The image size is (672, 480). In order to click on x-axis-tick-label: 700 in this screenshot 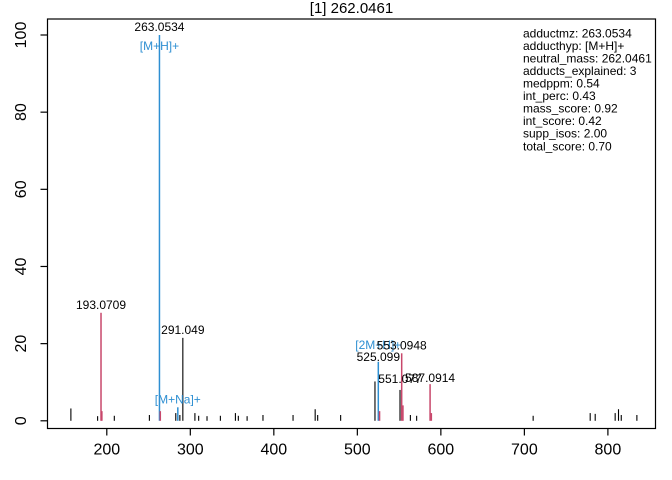, I will do `click(524, 450)`.